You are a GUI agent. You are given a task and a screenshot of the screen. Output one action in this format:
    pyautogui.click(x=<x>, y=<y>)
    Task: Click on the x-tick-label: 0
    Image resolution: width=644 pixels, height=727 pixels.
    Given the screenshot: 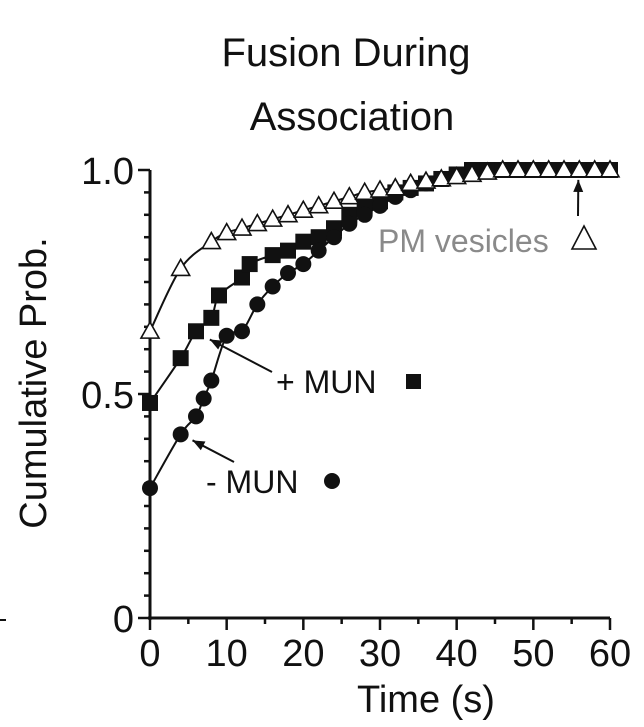 What is the action you would take?
    pyautogui.click(x=149, y=654)
    